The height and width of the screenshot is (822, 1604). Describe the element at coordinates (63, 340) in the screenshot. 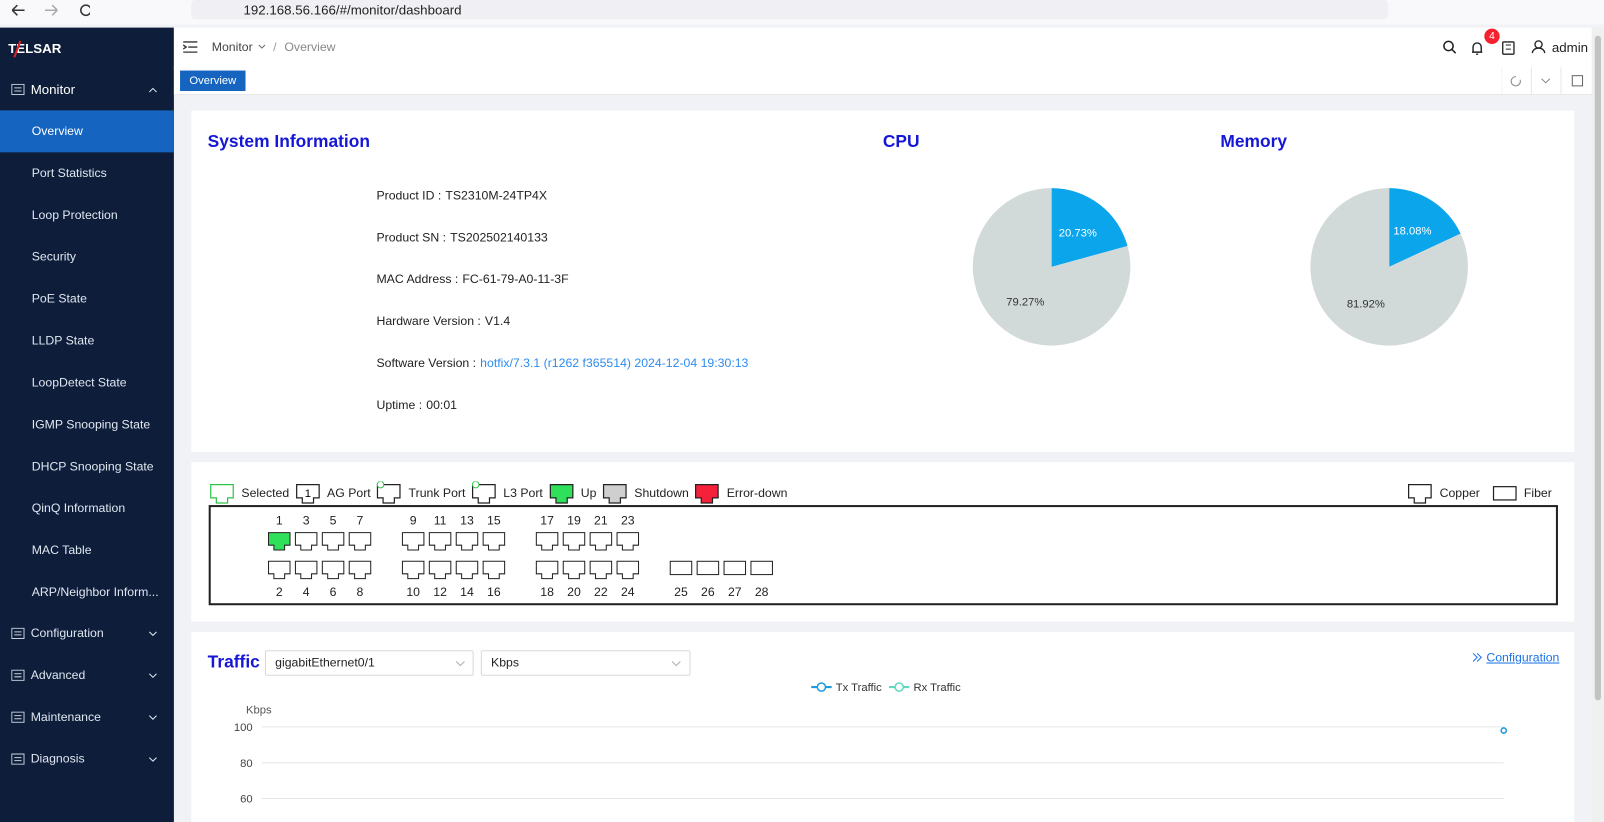

I see `menu-item: LLDP State` at that location.